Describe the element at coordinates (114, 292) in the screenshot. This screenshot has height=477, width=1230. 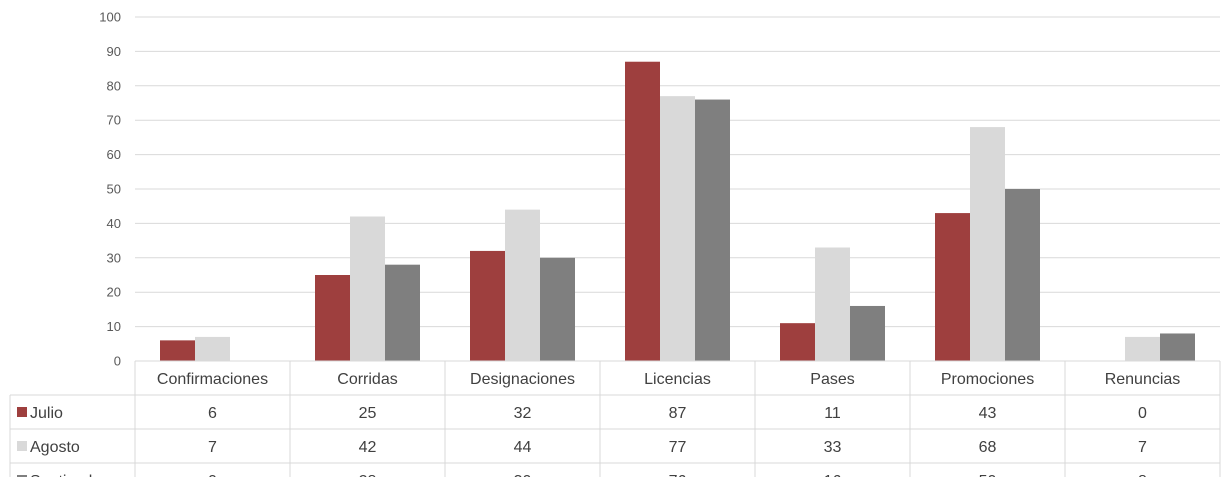
I see `y-tick-label: 20` at that location.